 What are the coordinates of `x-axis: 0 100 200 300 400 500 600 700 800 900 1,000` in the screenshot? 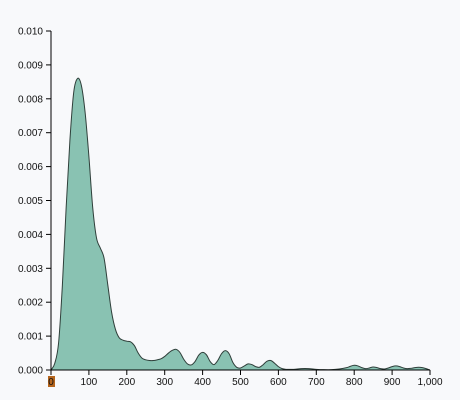 It's located at (245, 378).